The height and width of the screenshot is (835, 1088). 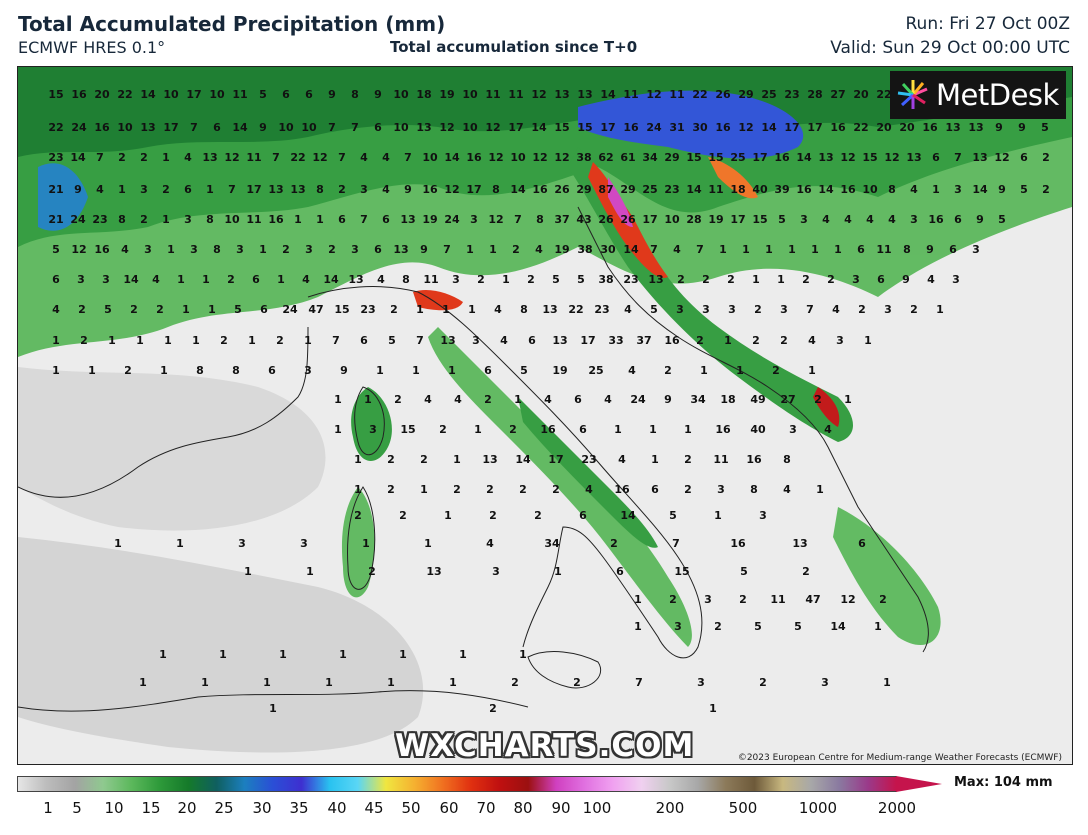 What do you see at coordinates (781, 189) in the screenshot?
I see `precip-value-label: 39` at bounding box center [781, 189].